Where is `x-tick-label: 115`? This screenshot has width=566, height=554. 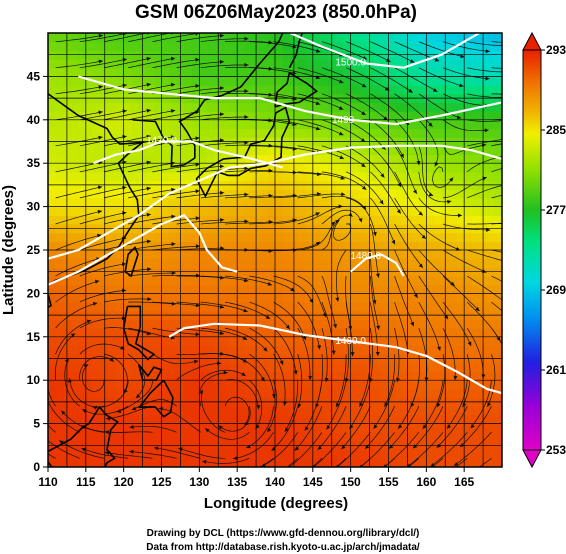 x-tick-label: 115 is located at coordinates (86, 482).